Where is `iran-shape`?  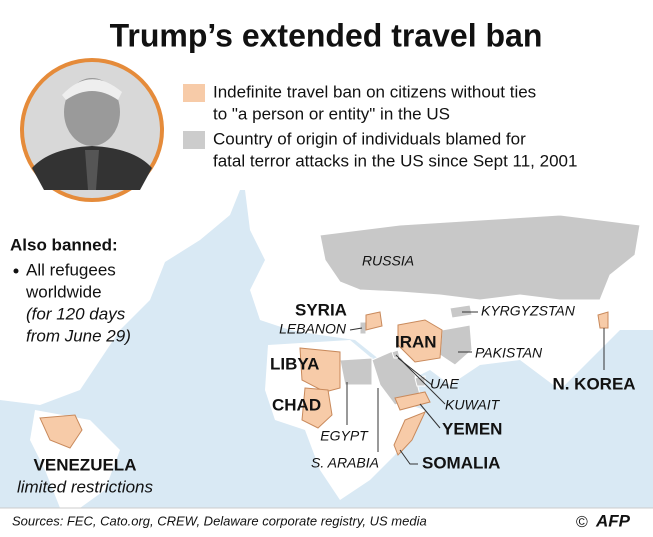 iran-shape is located at coordinates (420, 341).